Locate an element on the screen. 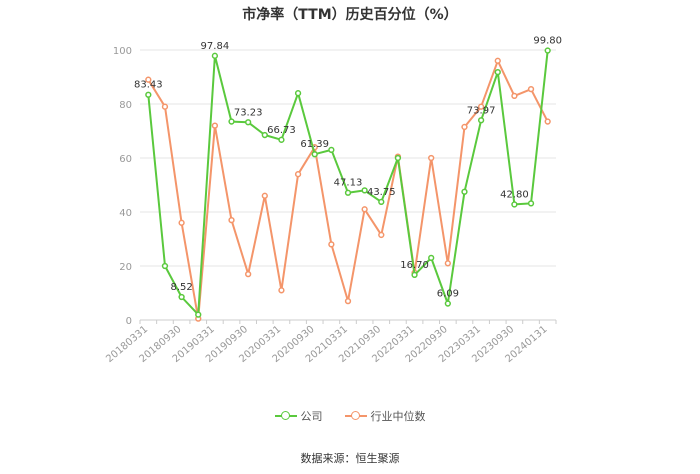 The image size is (700, 474). data-label: 97.84 is located at coordinates (215, 46).